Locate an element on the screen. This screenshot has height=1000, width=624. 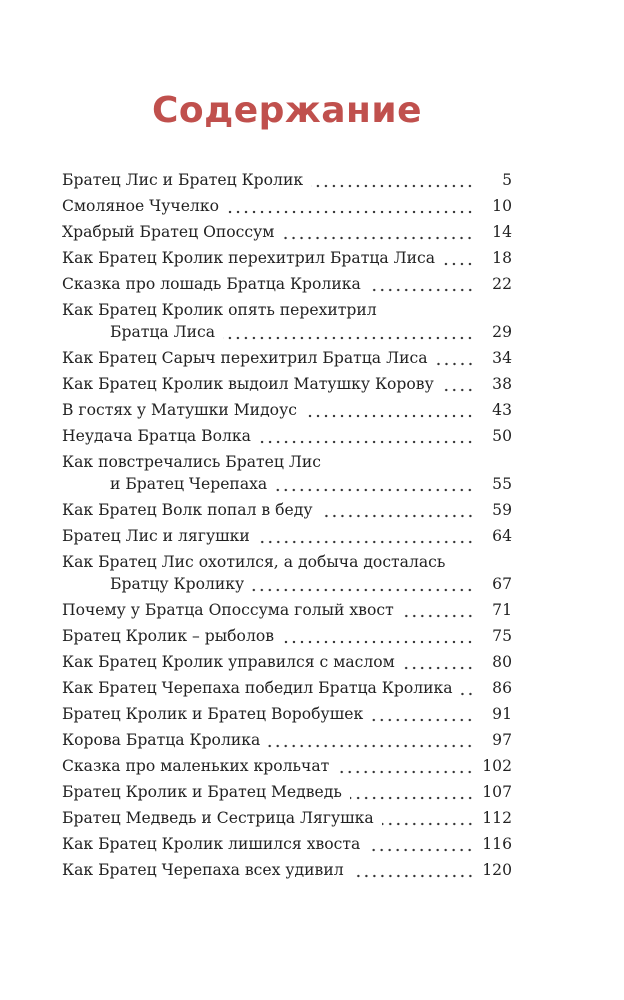
toc-entry: Сказка про лошадь Братца Кролика 22 is located at coordinates (287, 284).